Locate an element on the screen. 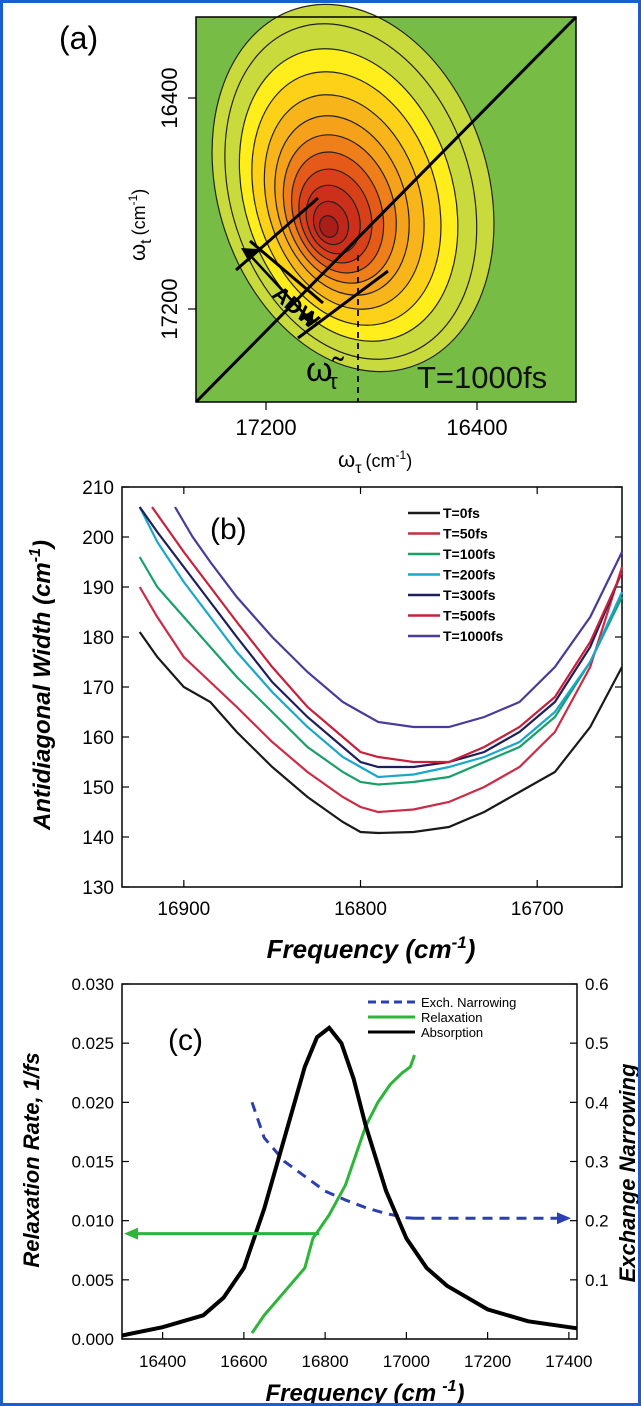 The width and height of the screenshot is (641, 1406). a-xlabel-close: ) is located at coordinates (409, 461).